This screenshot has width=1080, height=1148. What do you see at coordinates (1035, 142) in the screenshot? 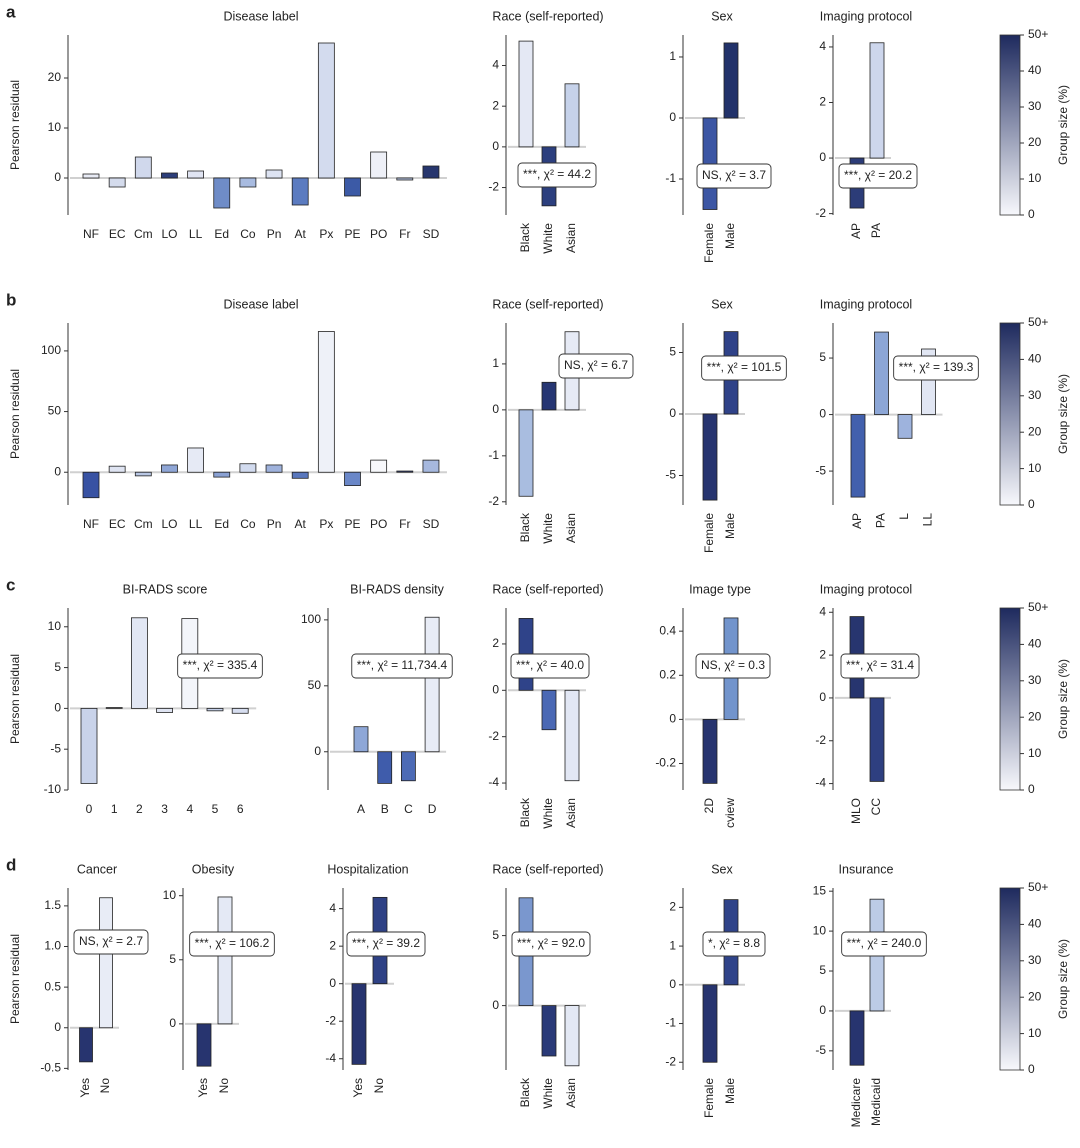
I see `colorbar-tick-label: 20` at bounding box center [1035, 142].